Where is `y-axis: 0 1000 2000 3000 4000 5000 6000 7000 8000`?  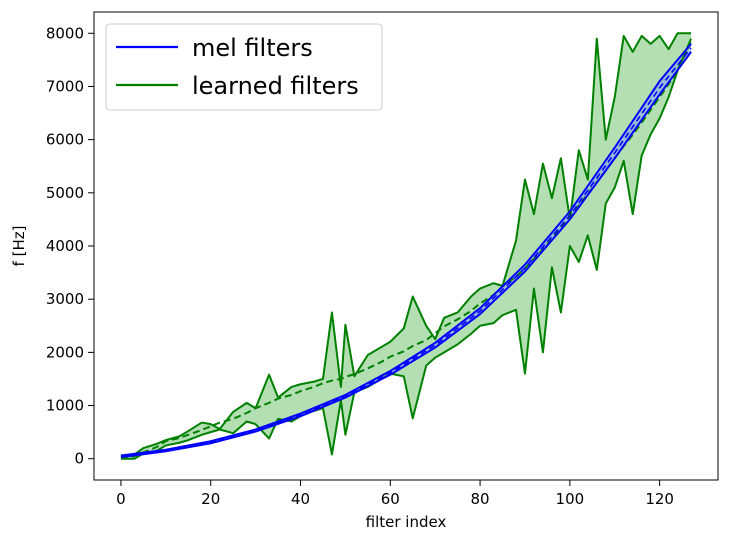 y-axis: 0 1000 2000 3000 4000 5000 6000 7000 8000 is located at coordinates (70, 246).